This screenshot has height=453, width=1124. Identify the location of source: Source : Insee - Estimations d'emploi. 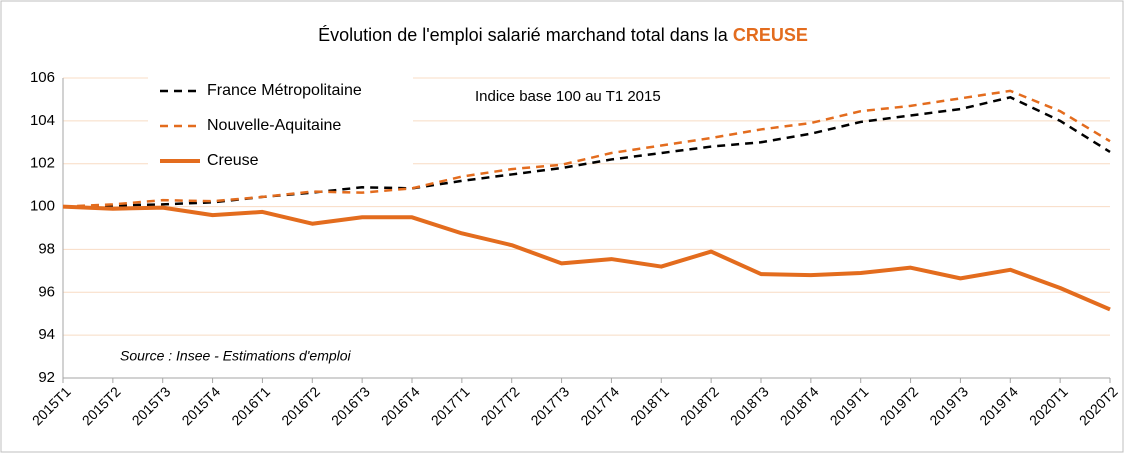
(236, 356).